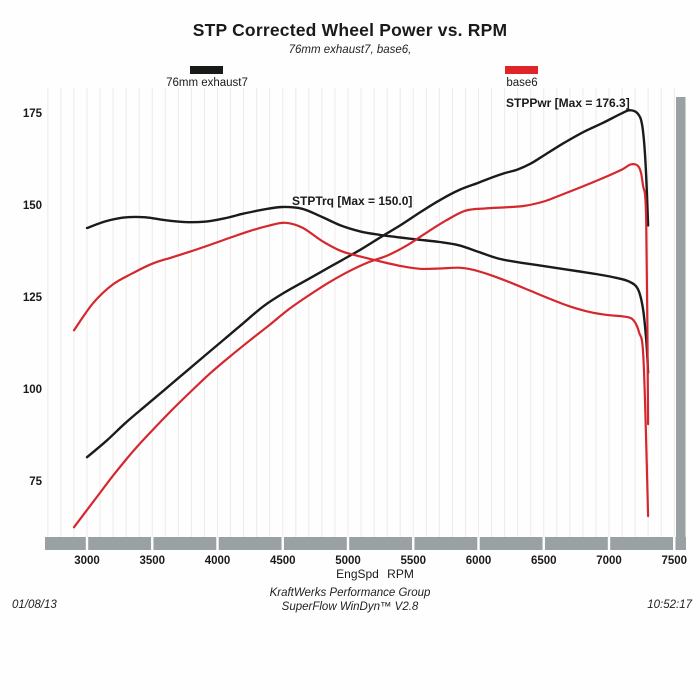 Image resolution: width=700 pixels, height=700 pixels. Describe the element at coordinates (32, 114) in the screenshot. I see `y-tick-label-175: 175` at that location.